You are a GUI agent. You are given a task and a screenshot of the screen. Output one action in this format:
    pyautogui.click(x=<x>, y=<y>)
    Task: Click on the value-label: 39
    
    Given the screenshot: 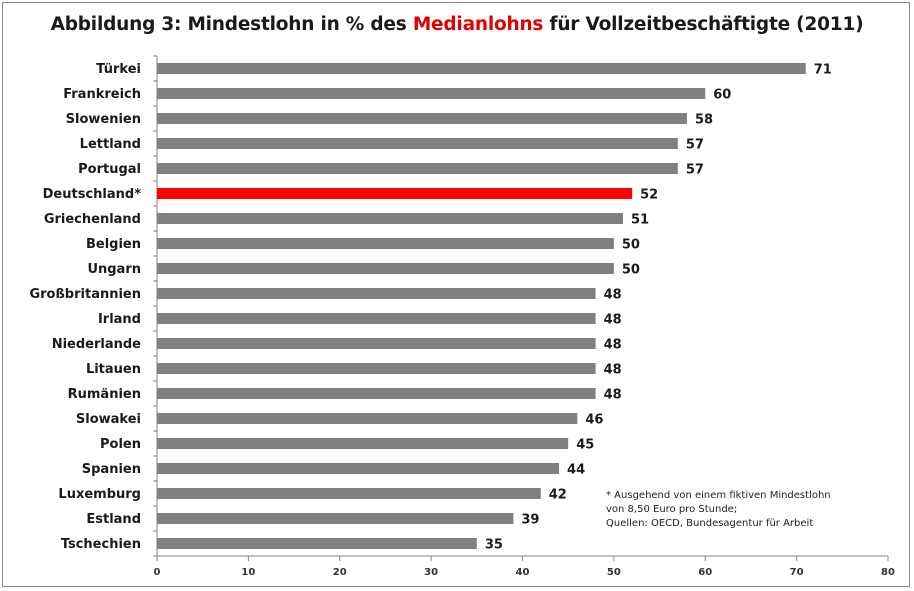 What is the action you would take?
    pyautogui.click(x=530, y=520)
    